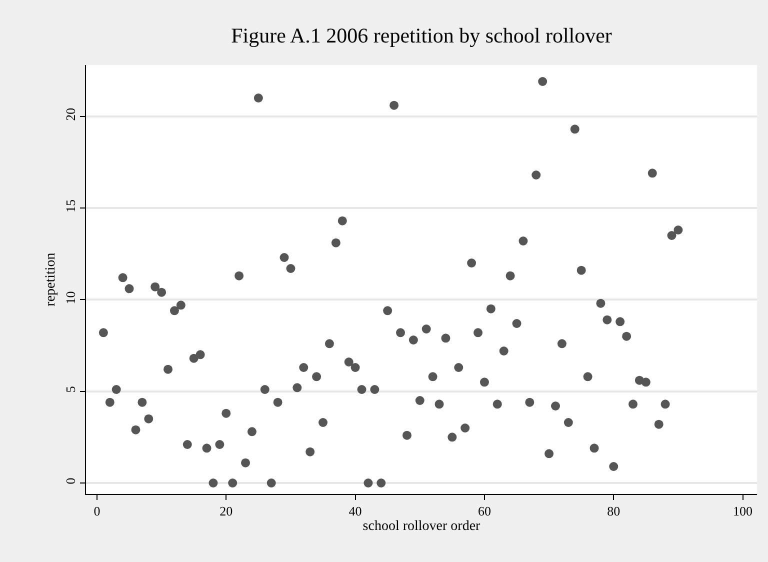 The image size is (768, 562). I want to click on x-tick-label: 100, so click(743, 511).